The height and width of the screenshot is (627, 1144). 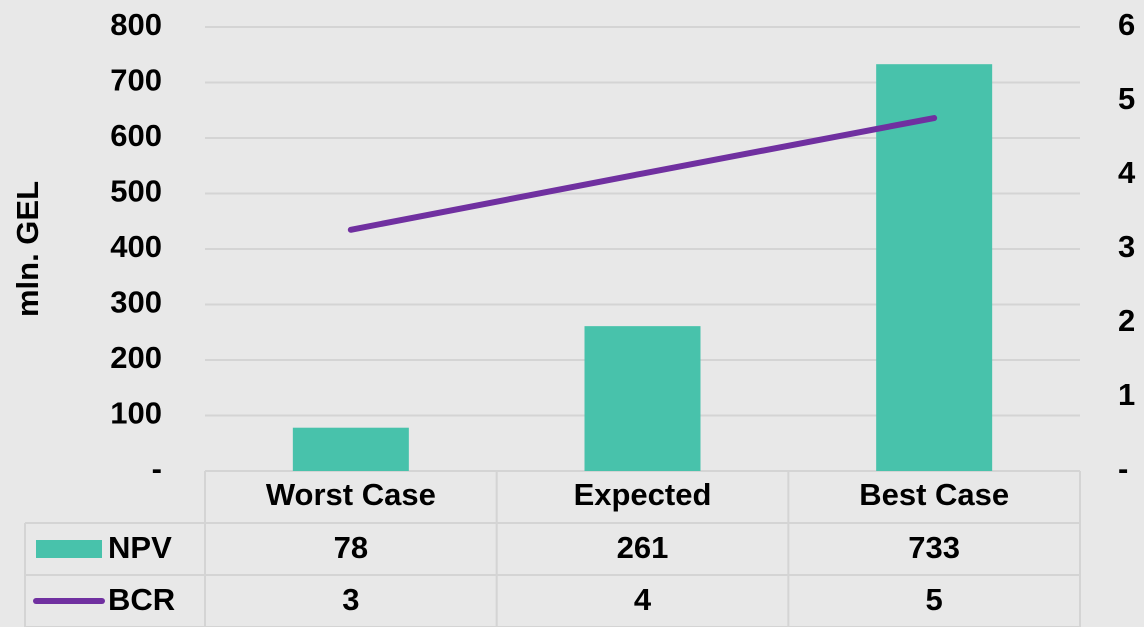 I want to click on y-tick-label: 700, so click(x=136, y=80).